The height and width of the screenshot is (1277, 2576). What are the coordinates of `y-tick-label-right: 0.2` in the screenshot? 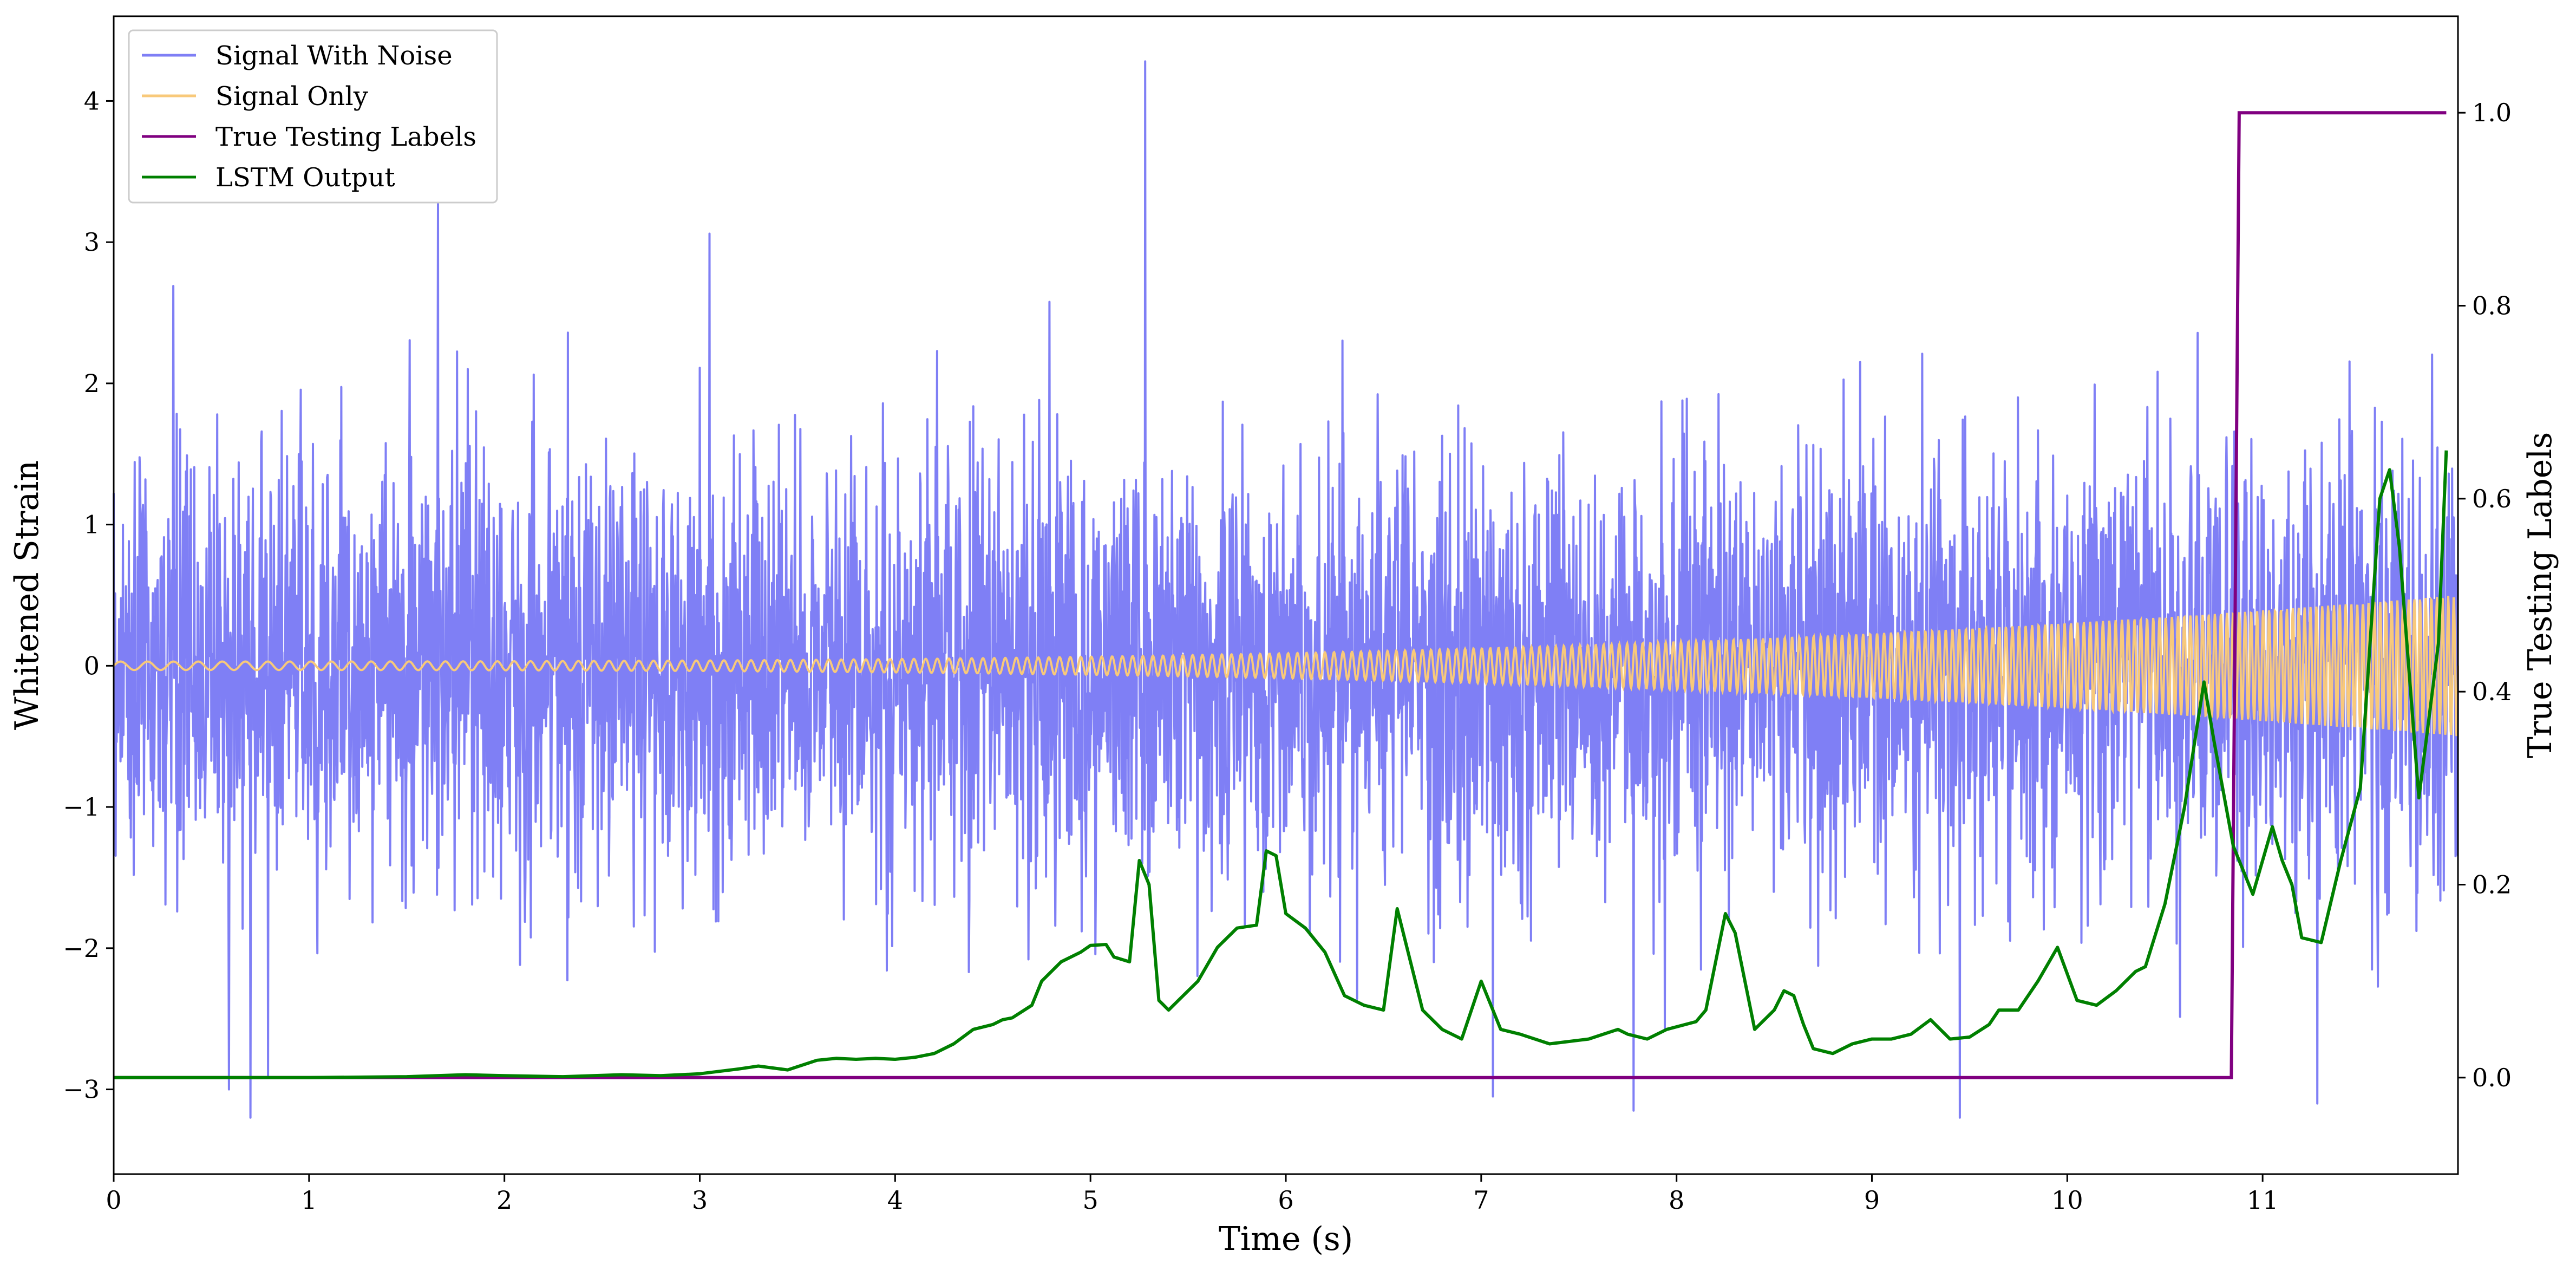 It's located at (2492, 885).